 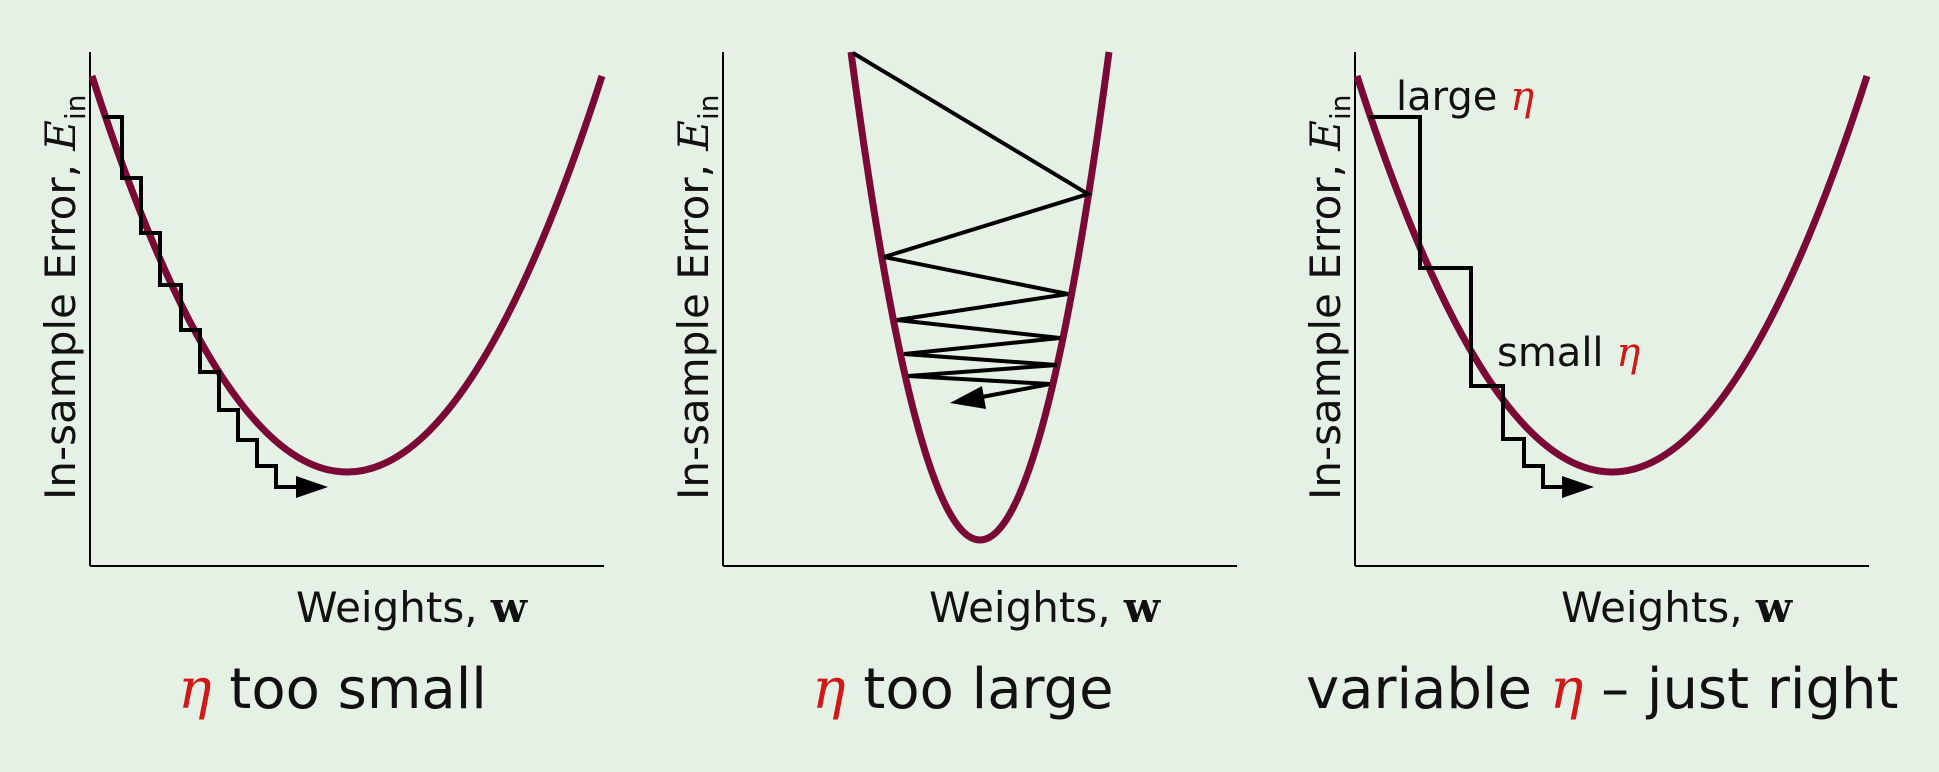 I want to click on annotation-small-text: small, so click(x=1556, y=353).